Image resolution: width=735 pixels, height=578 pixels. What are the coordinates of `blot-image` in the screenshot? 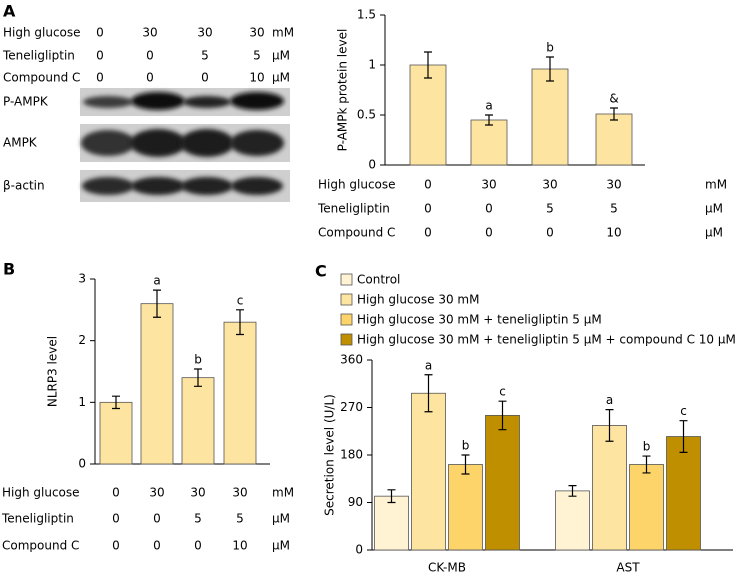 It's located at (185, 145).